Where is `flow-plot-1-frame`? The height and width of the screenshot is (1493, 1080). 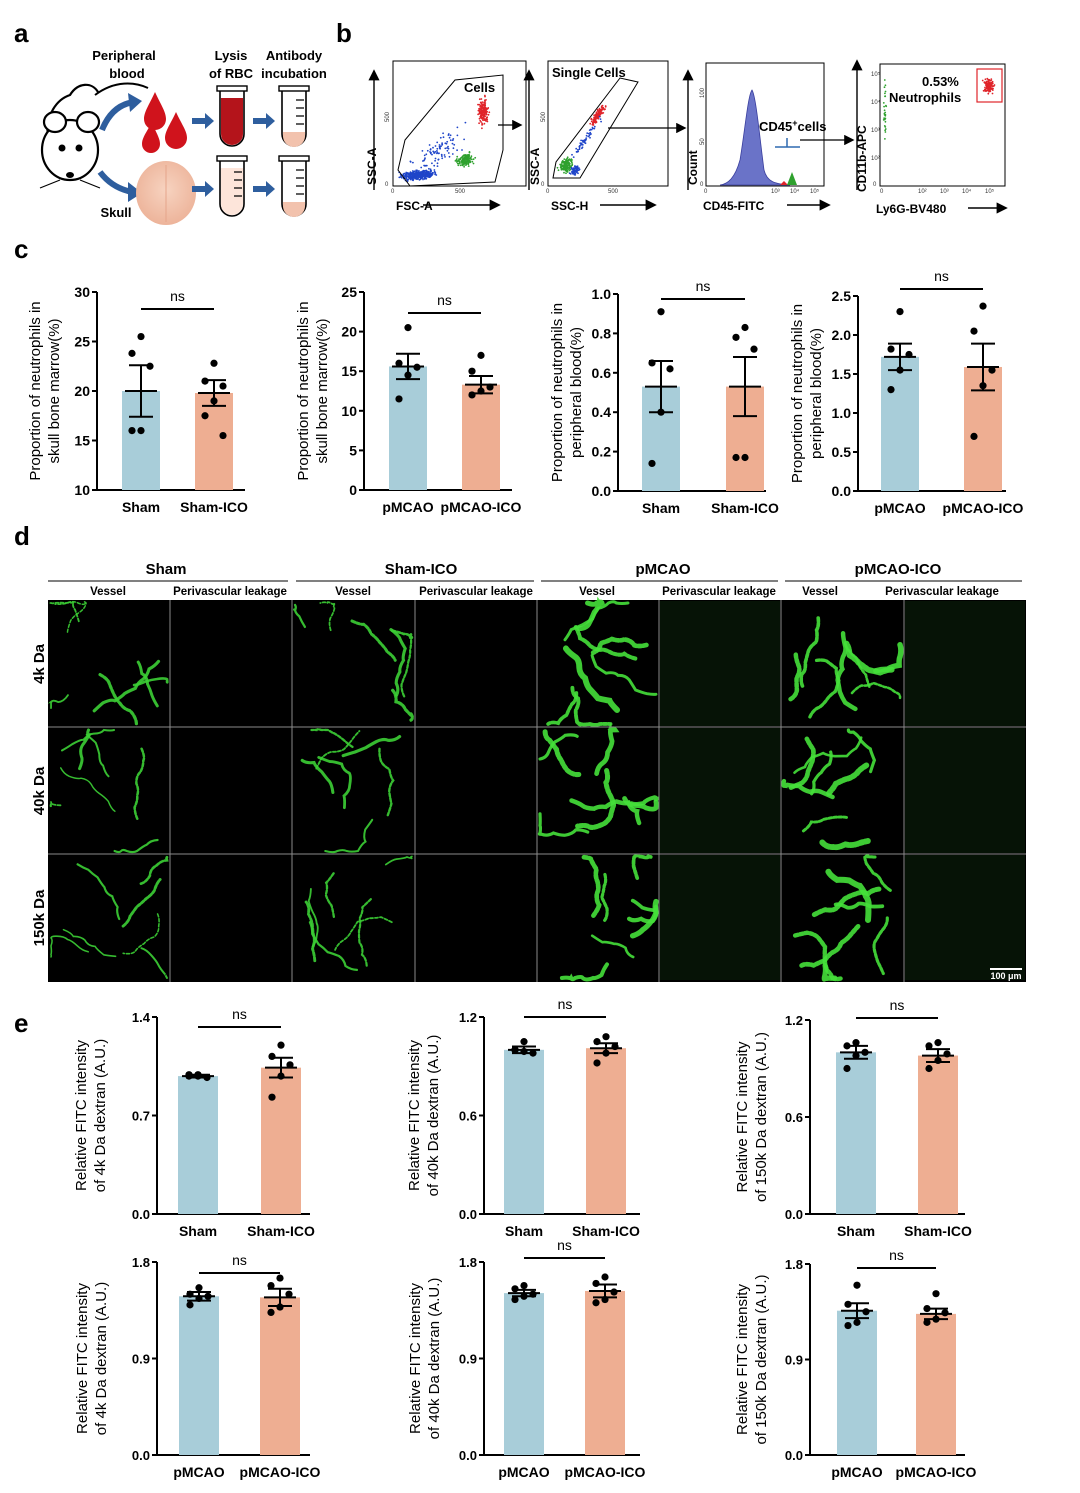 flow-plot-1-frame is located at coordinates (459, 123).